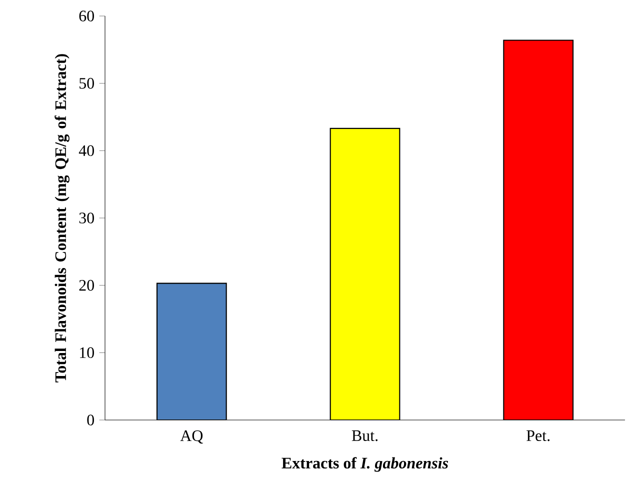  I want to click on y-tick-label: 30, so click(86, 218).